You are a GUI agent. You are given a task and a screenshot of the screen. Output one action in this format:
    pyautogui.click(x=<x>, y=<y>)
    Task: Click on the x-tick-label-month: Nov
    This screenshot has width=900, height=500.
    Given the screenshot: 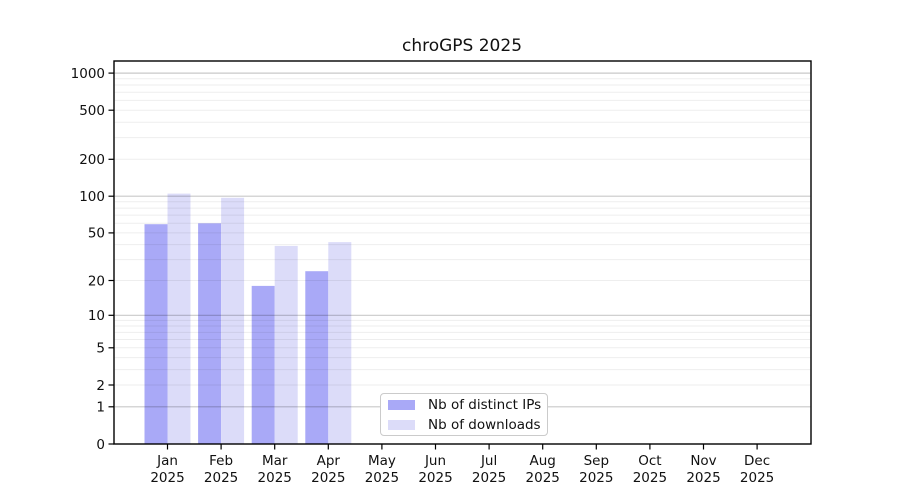 What is the action you would take?
    pyautogui.click(x=703, y=461)
    